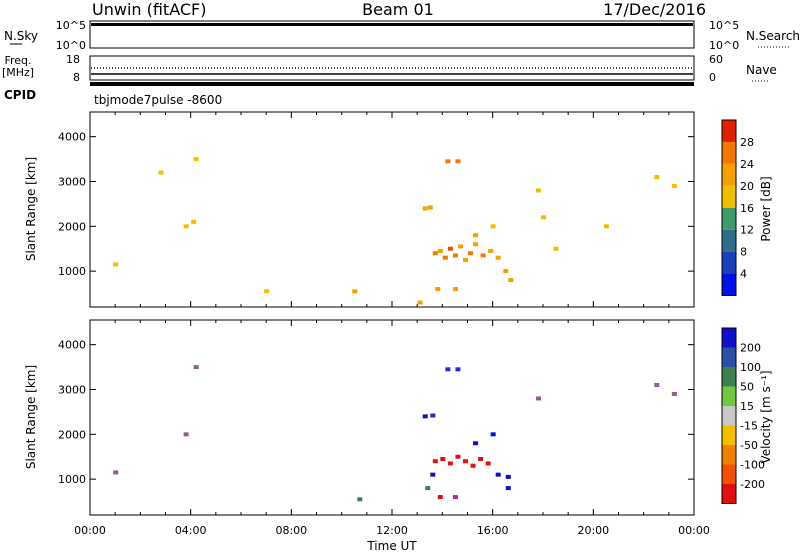  What do you see at coordinates (743, 252) in the screenshot?
I see `power-colorbar-tick-label: 8` at bounding box center [743, 252].